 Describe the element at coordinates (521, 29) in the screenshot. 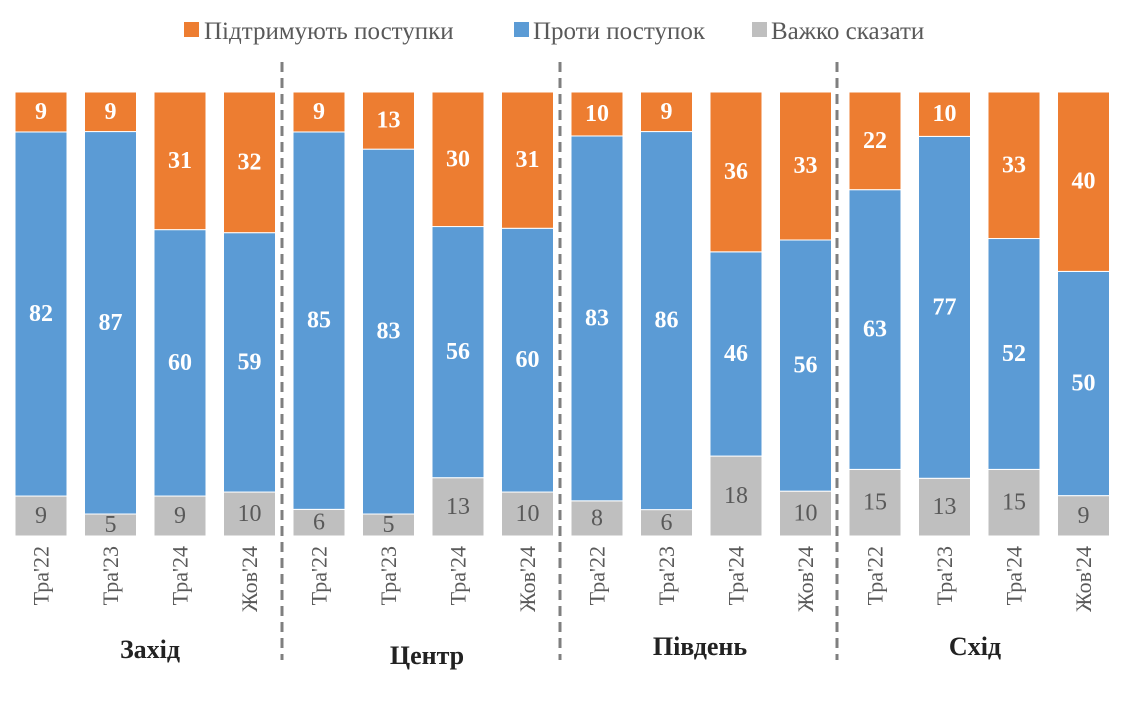

I see `legend-swatch-against` at that location.